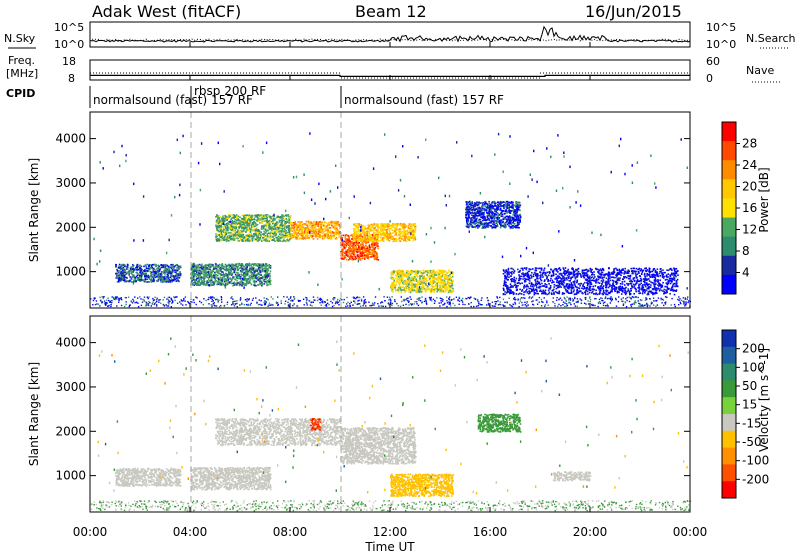 This screenshot has height=554, width=800. I want to click on cpid-segment-2: rbsp 200 RF, so click(230, 91).